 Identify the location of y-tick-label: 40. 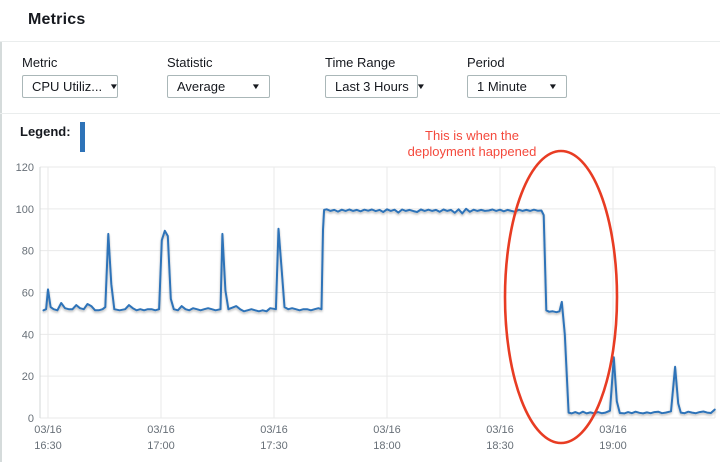
(28, 335).